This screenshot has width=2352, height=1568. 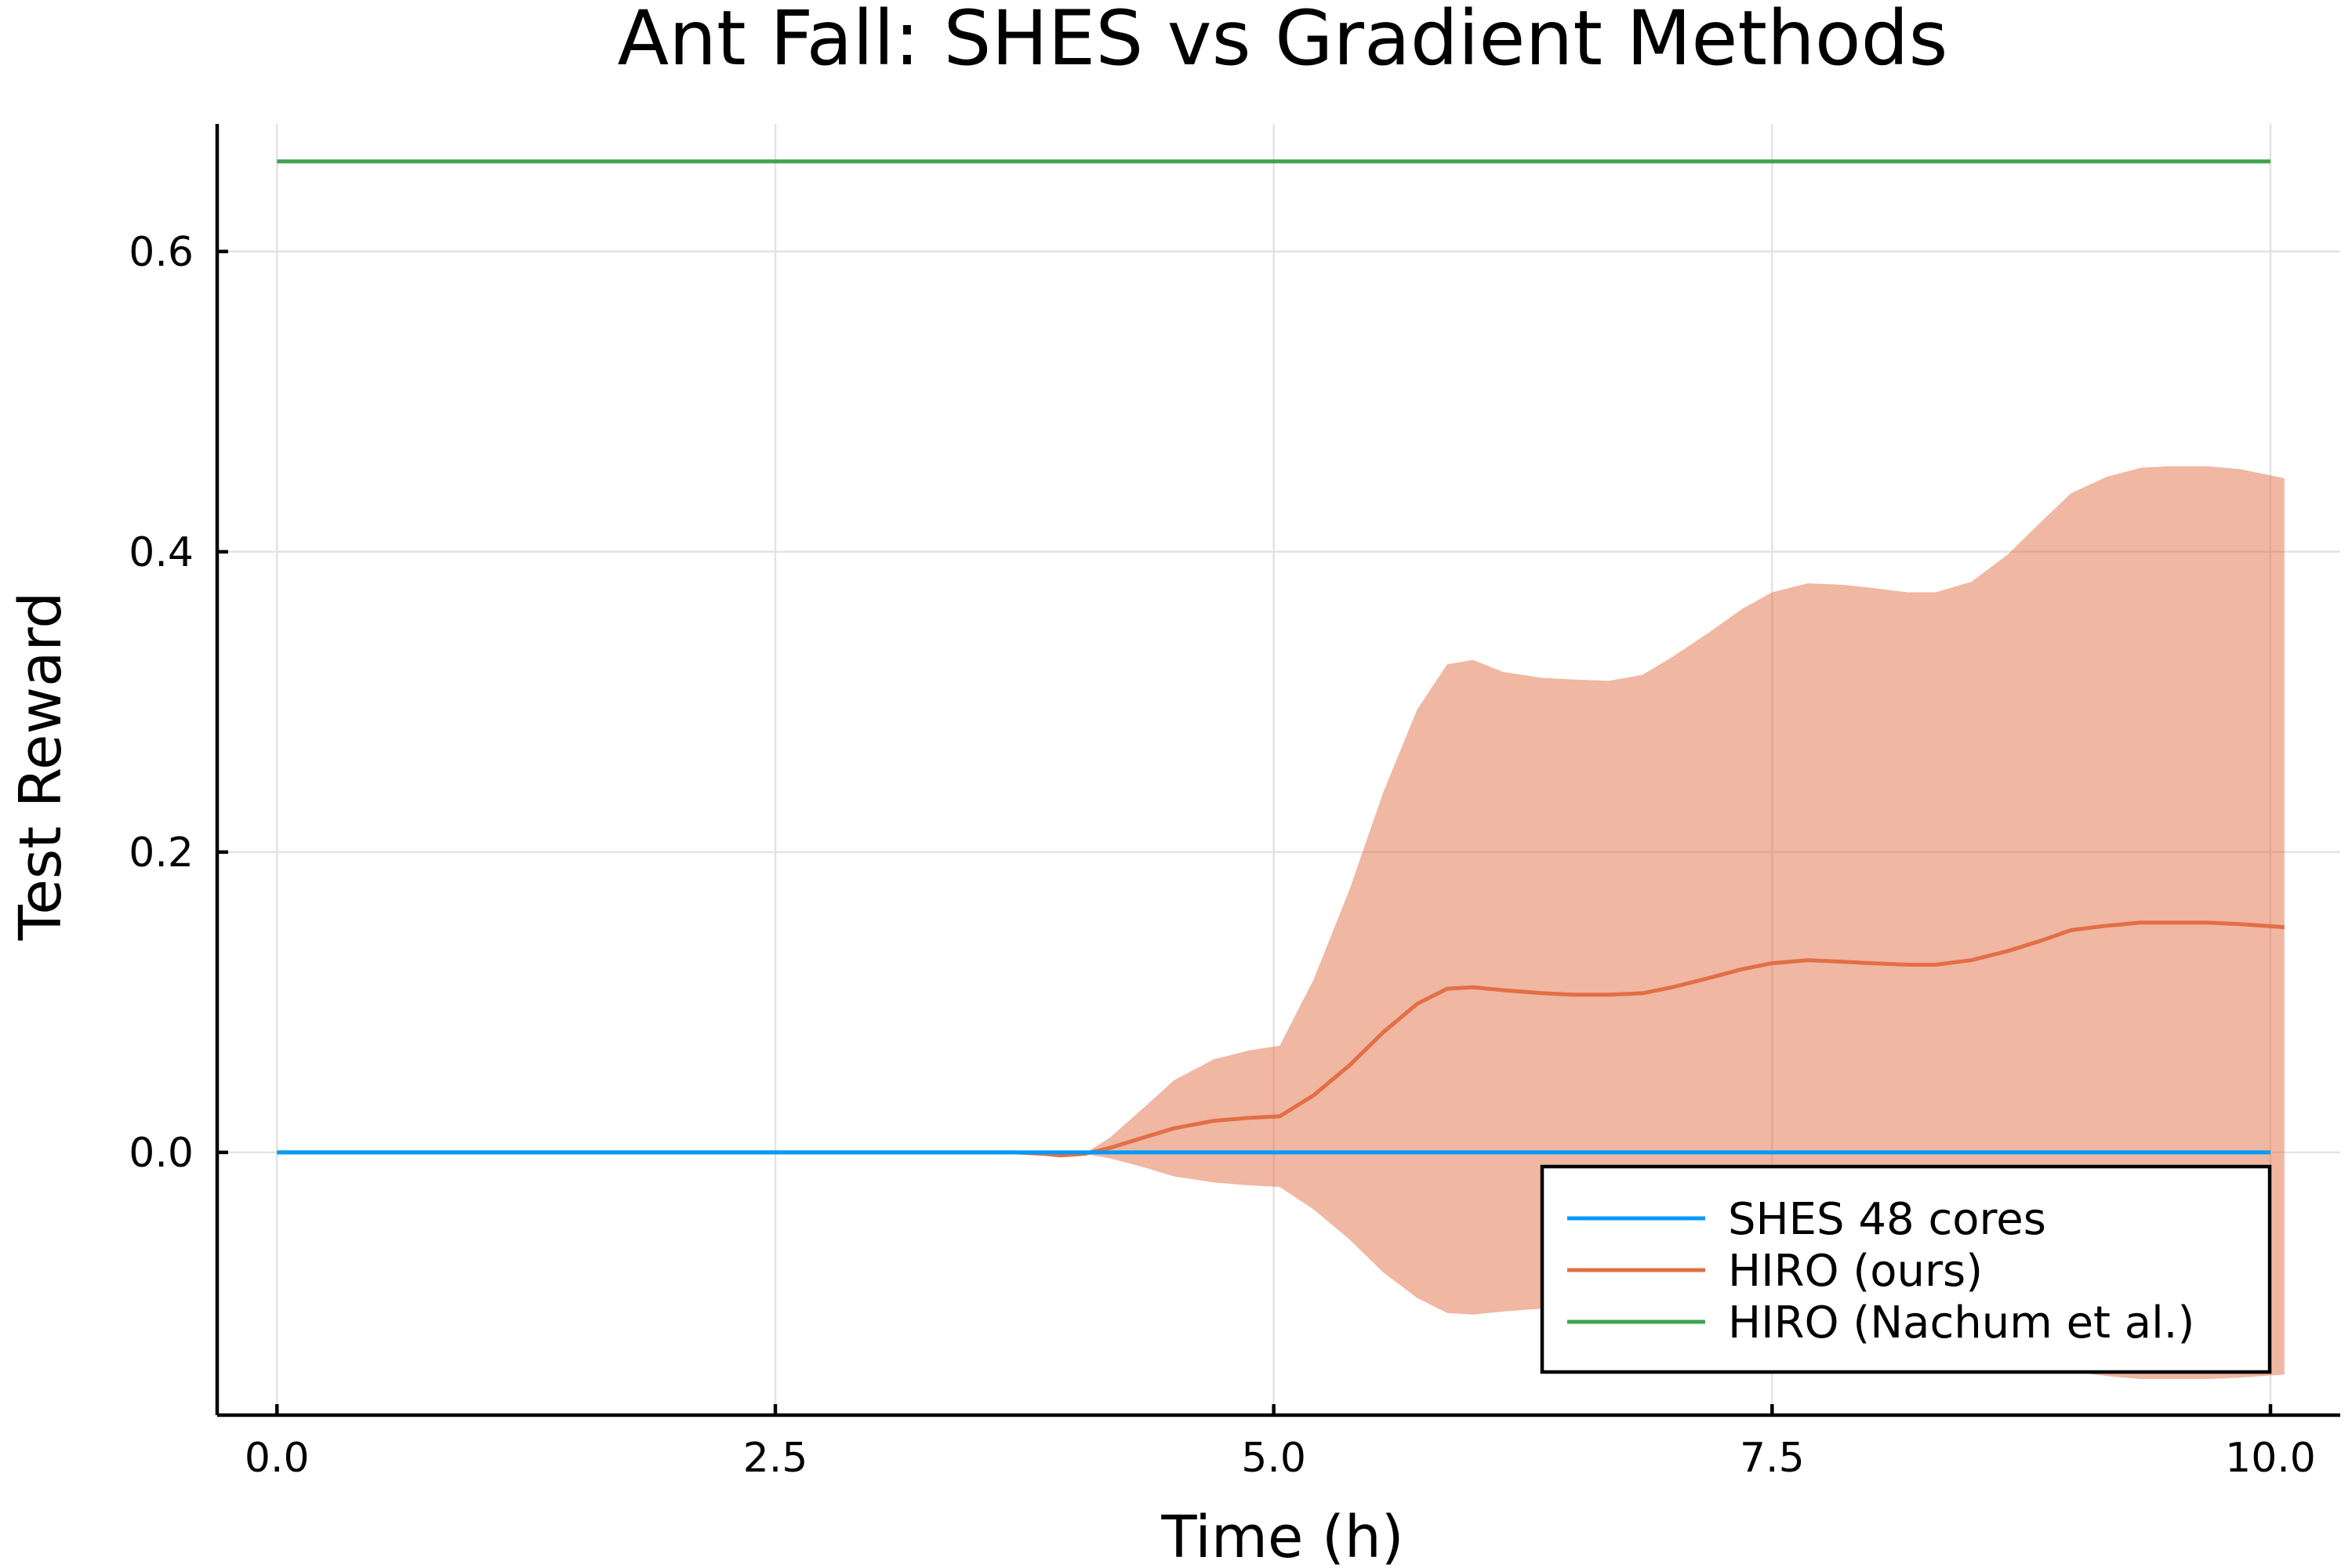 What do you see at coordinates (775, 1458) in the screenshot?
I see `x-tick-label-1: 2.5` at bounding box center [775, 1458].